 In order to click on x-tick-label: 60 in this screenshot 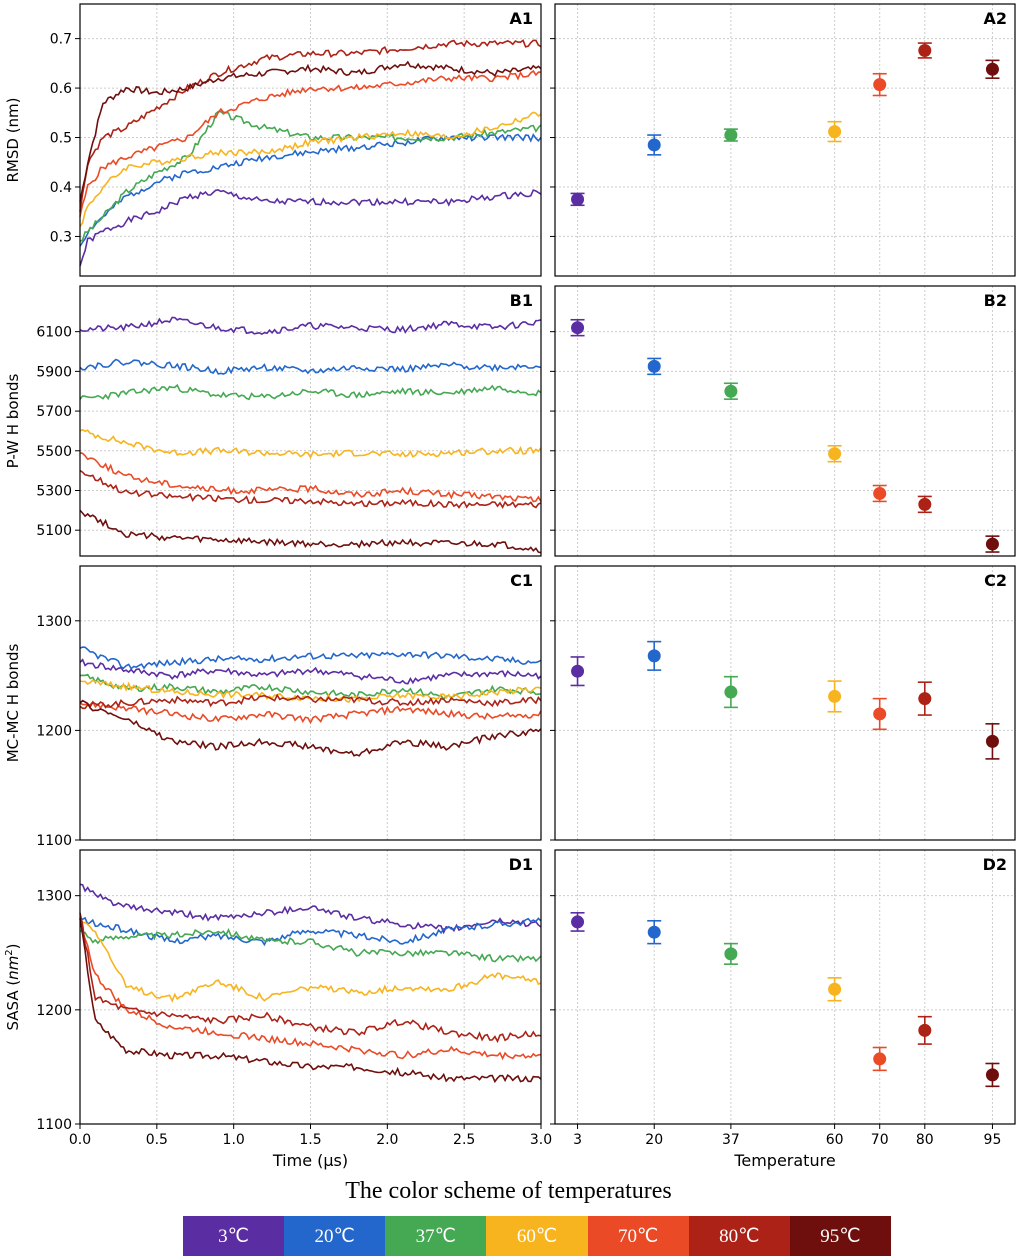, I will do `click(835, 1140)`.